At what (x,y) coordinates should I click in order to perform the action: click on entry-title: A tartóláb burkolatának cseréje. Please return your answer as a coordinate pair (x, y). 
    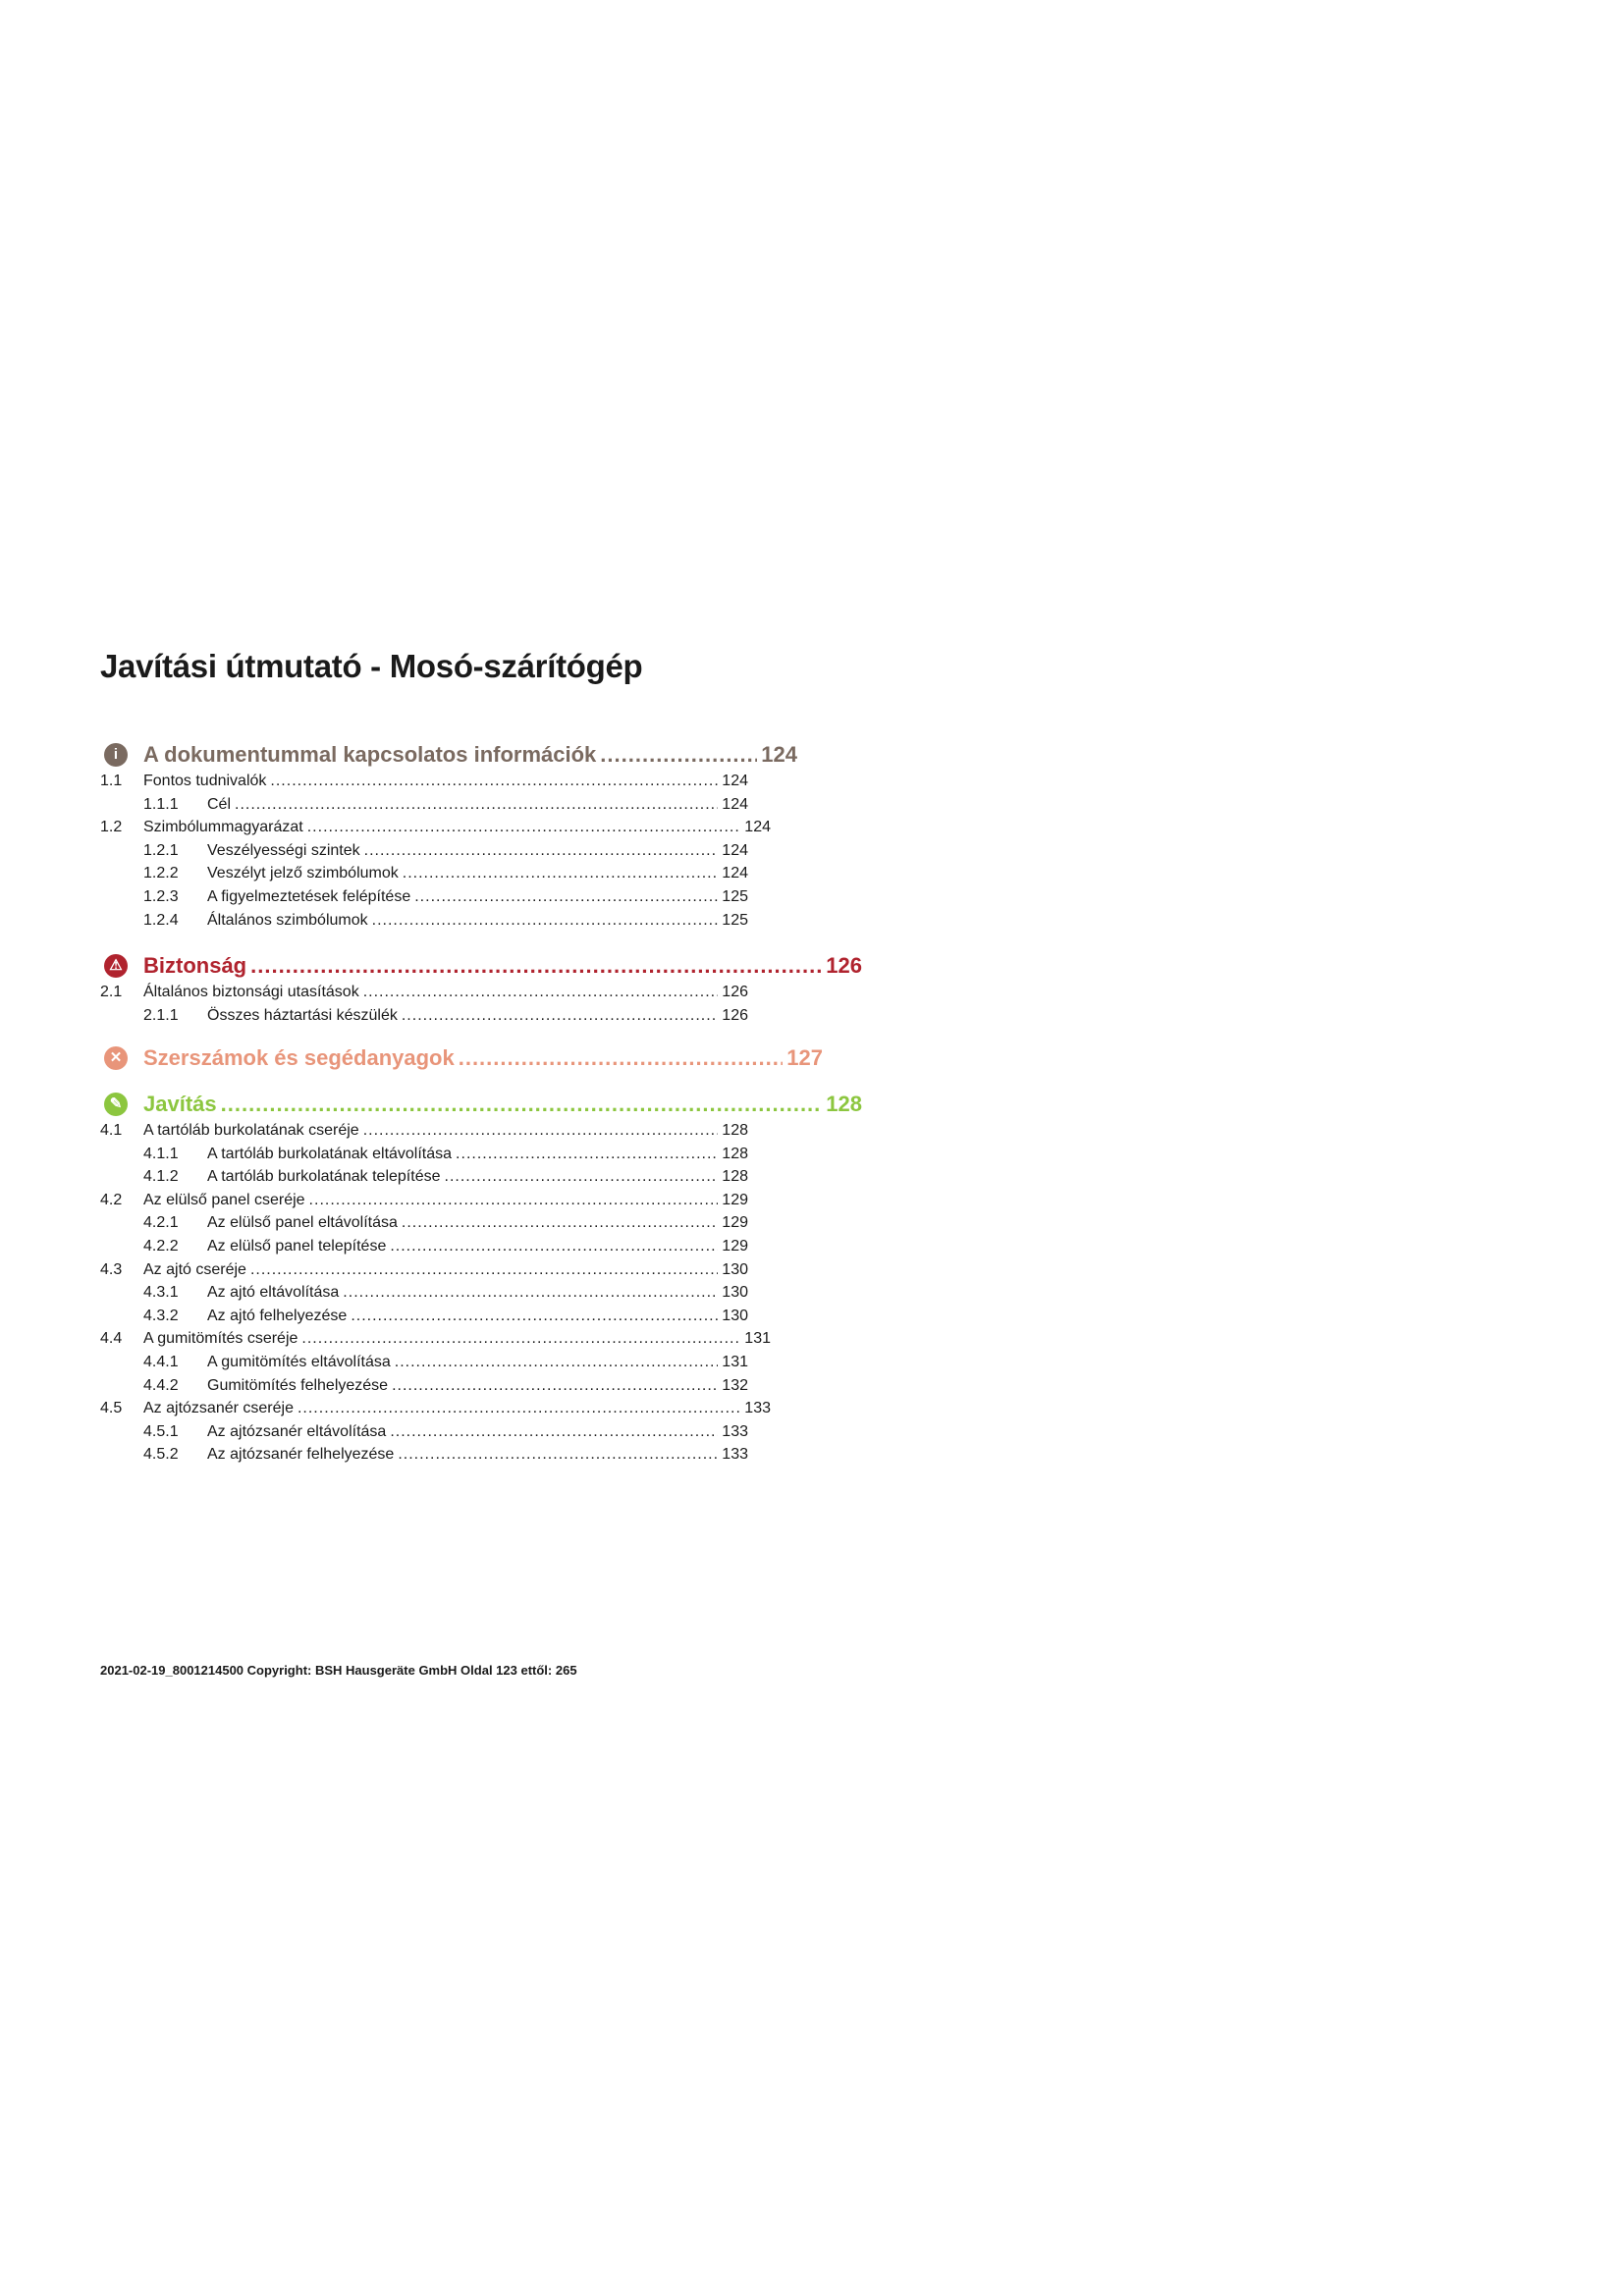
    Looking at the image, I should click on (251, 1130).